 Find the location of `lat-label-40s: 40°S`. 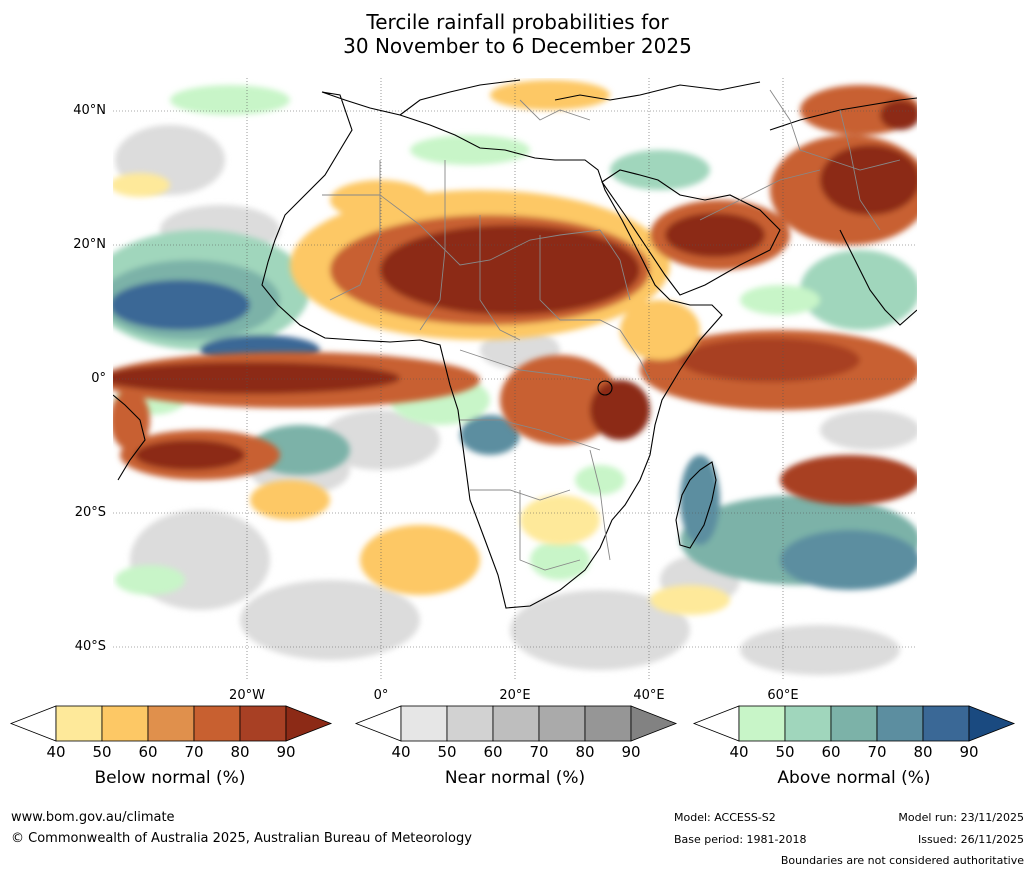

lat-label-40s: 40°S is located at coordinates (90, 646).